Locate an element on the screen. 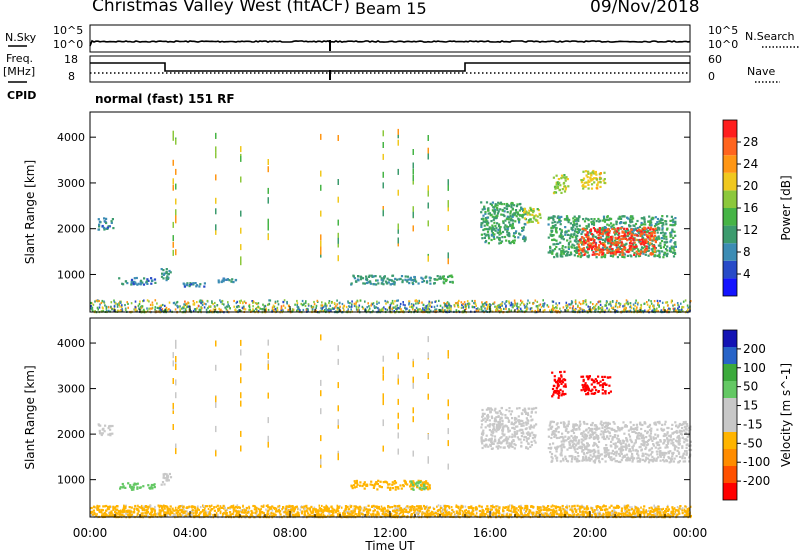 This screenshot has height=554, width=800. freq-tick-bottom: 8 is located at coordinates (71, 76).